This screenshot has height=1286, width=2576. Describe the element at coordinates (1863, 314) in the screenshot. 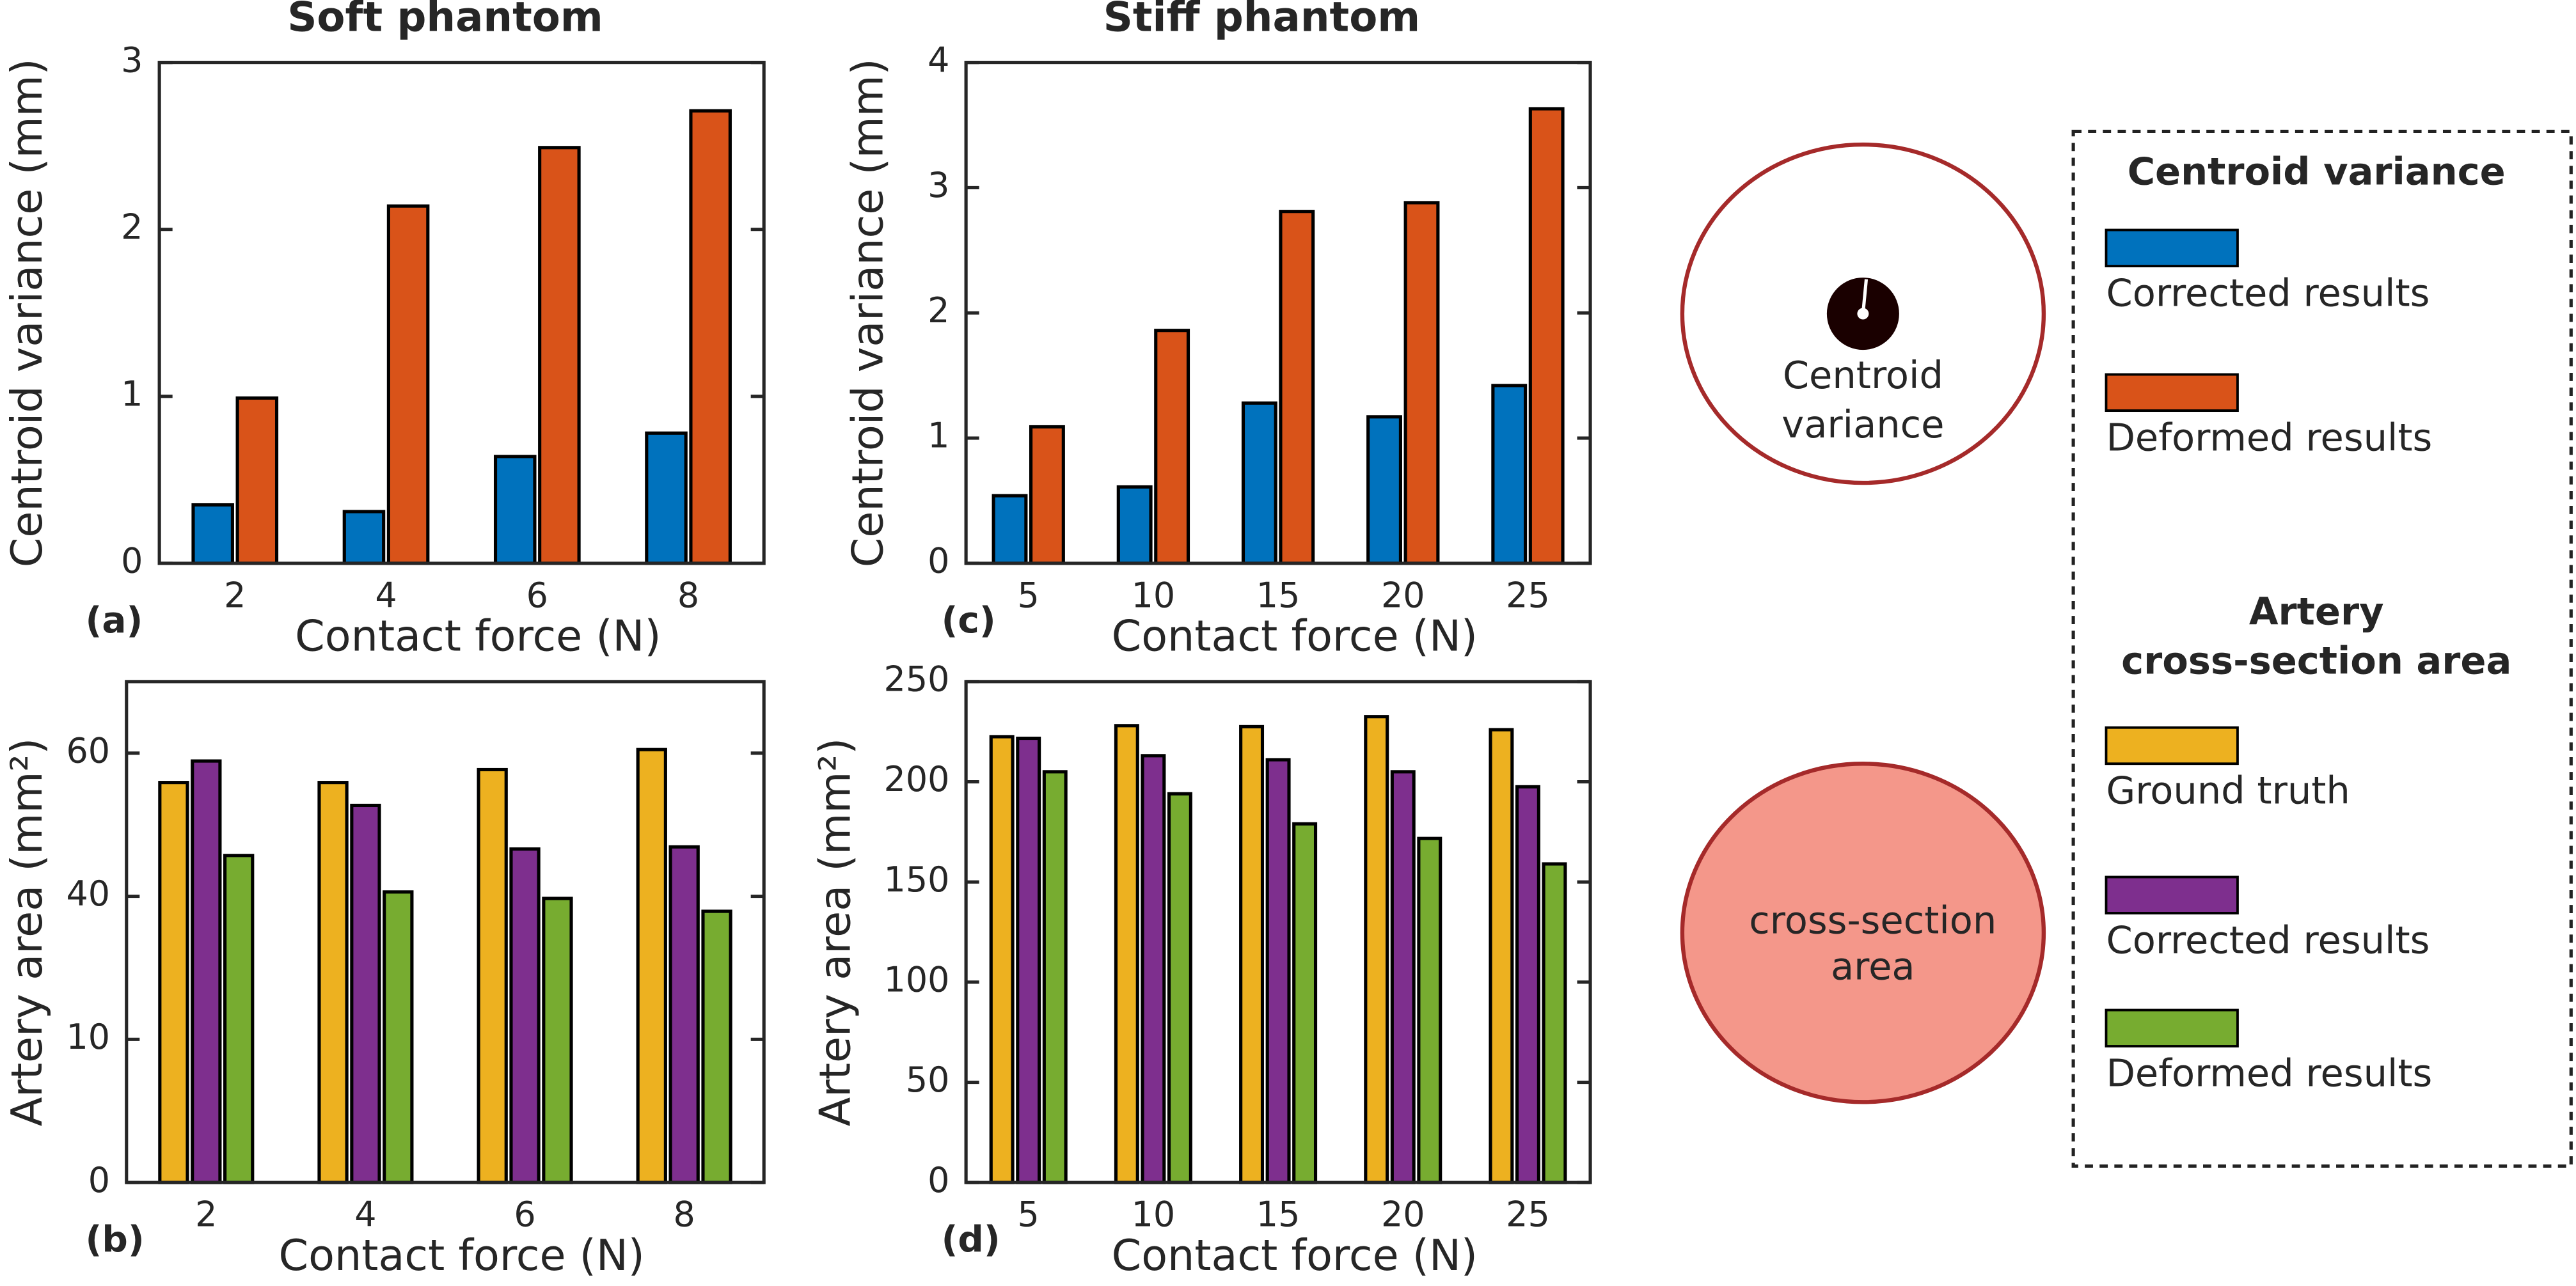

I see `centroid-dot` at that location.